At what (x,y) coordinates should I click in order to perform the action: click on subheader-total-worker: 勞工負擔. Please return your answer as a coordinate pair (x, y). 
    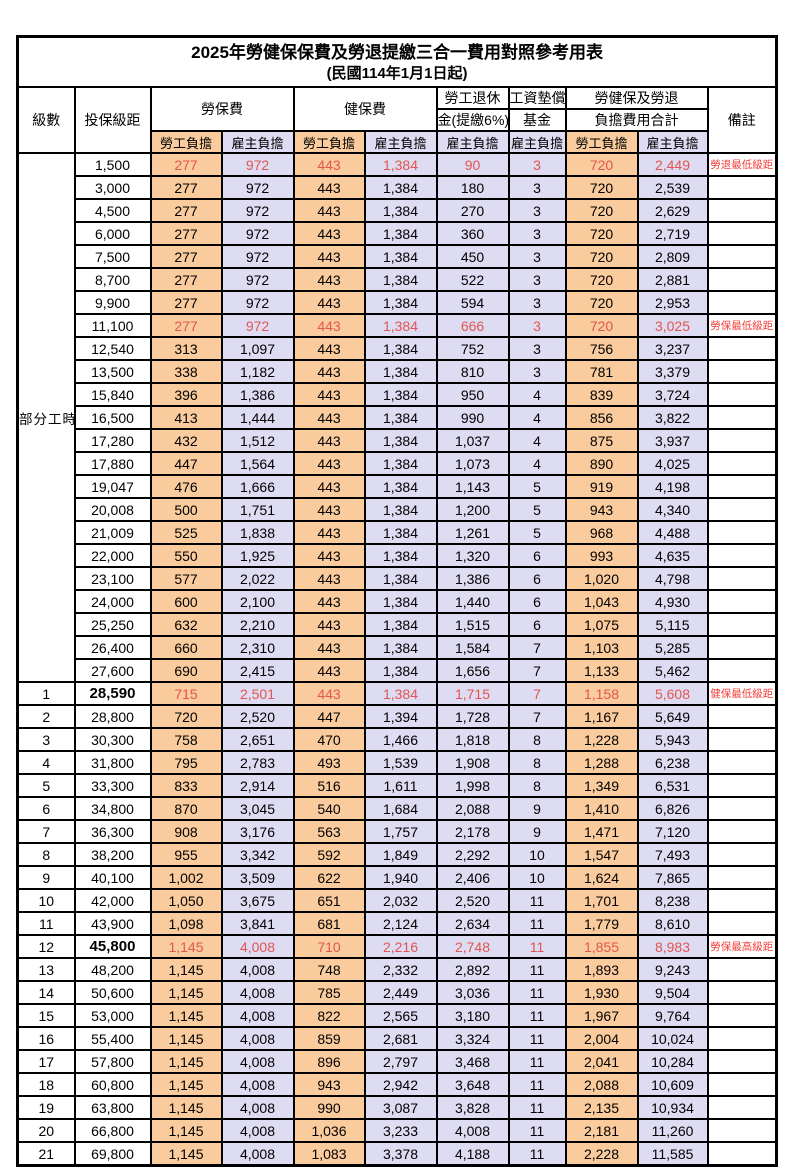
    Looking at the image, I should click on (601, 142).